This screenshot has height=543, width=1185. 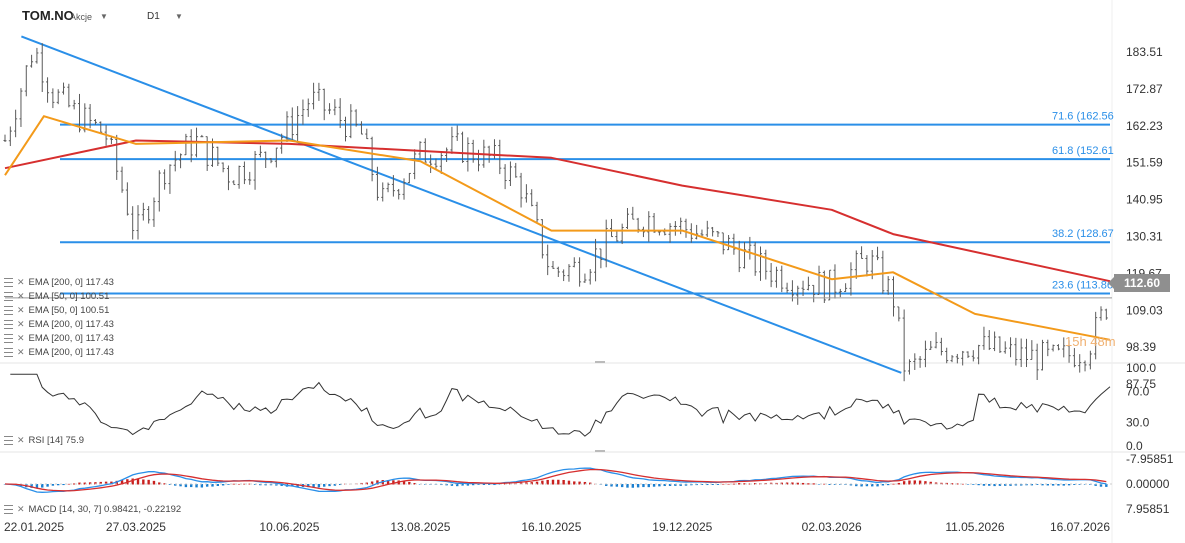 What do you see at coordinates (153, 16) in the screenshot?
I see `timeframe-label: D1` at bounding box center [153, 16].